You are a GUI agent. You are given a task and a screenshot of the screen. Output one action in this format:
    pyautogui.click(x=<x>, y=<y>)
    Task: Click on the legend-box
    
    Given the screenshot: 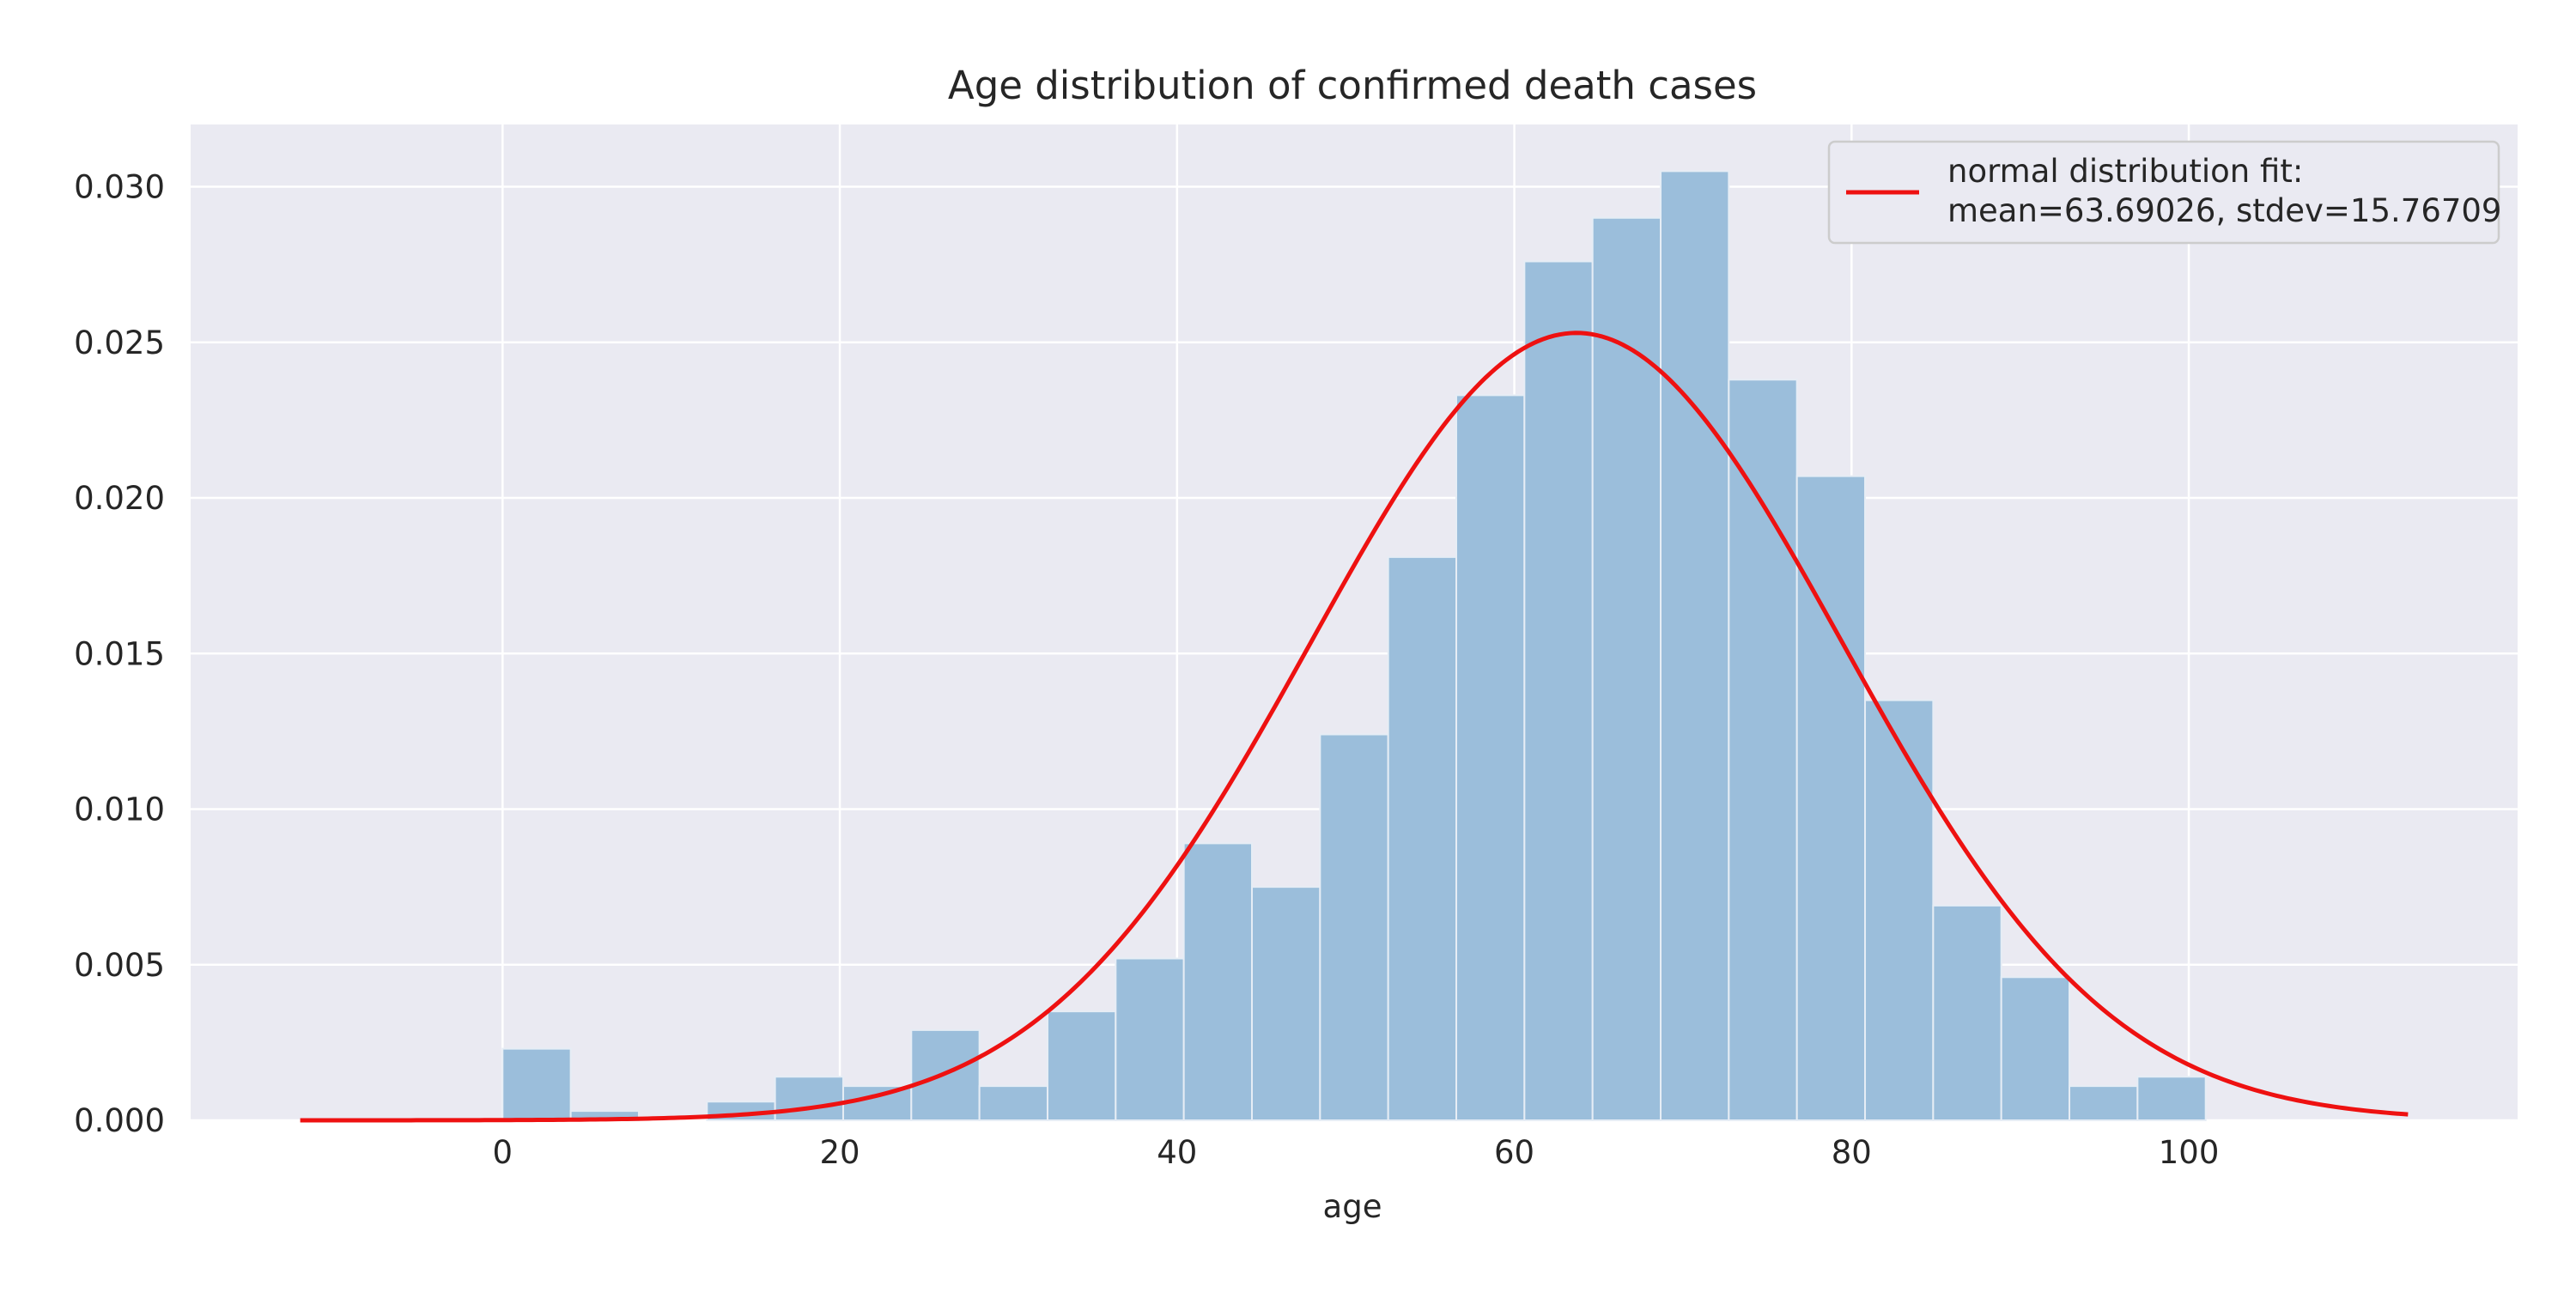 What is the action you would take?
    pyautogui.click(x=2163, y=192)
    